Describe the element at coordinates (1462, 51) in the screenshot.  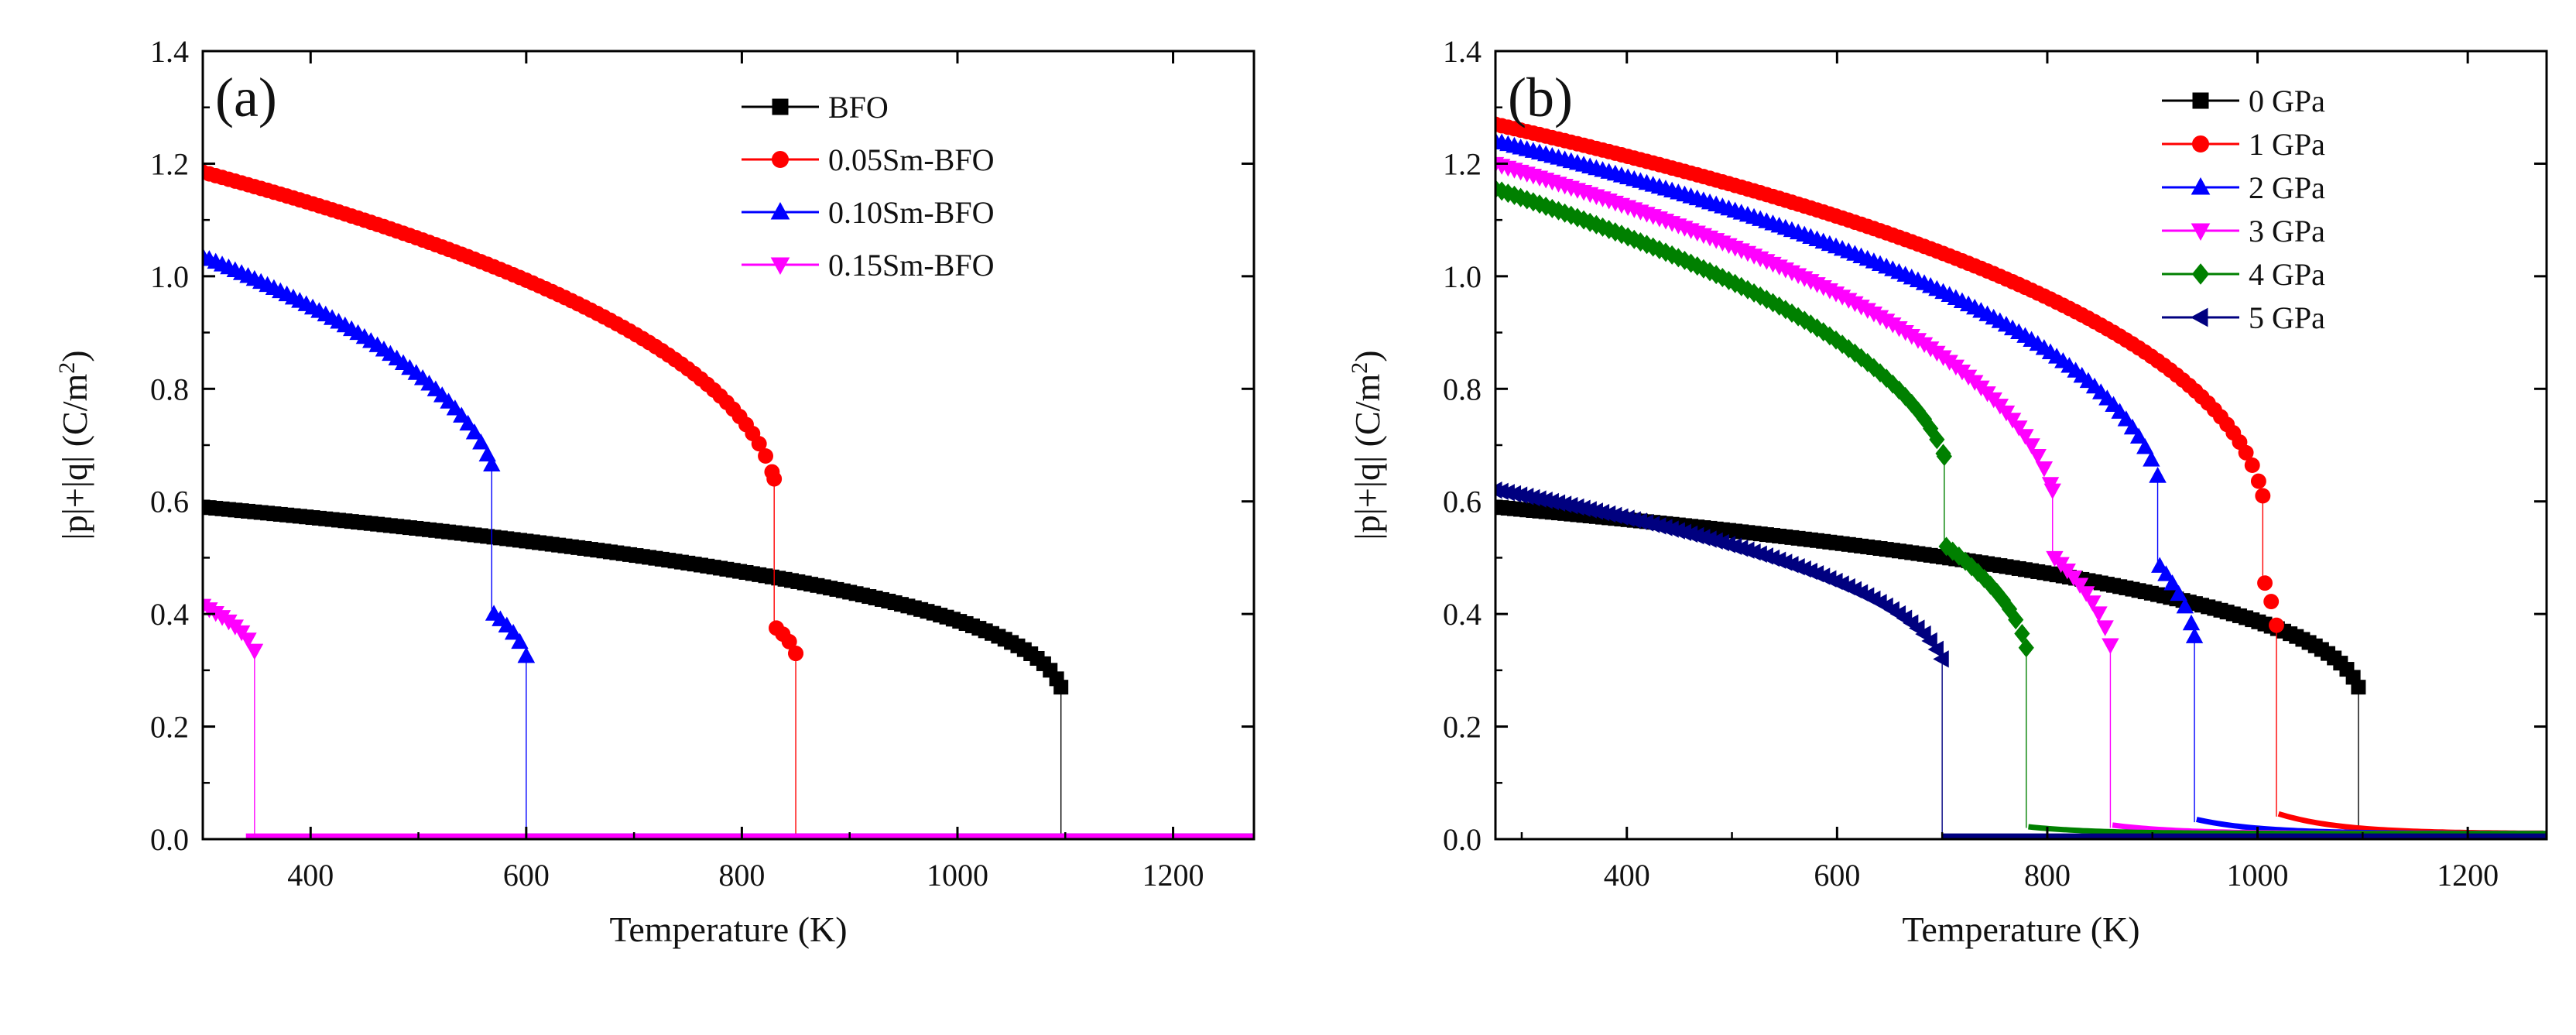
I see `y-tick-label: 1.4` at that location.